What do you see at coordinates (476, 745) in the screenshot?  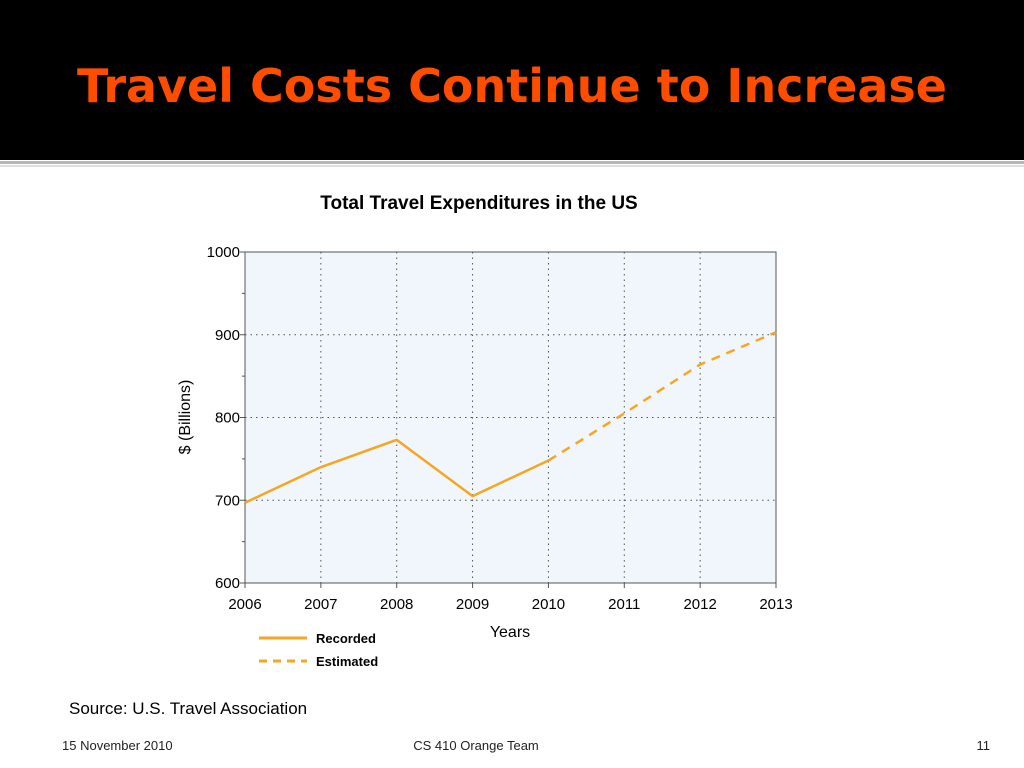 I see `footer-team: CS 410 Orange Team` at bounding box center [476, 745].